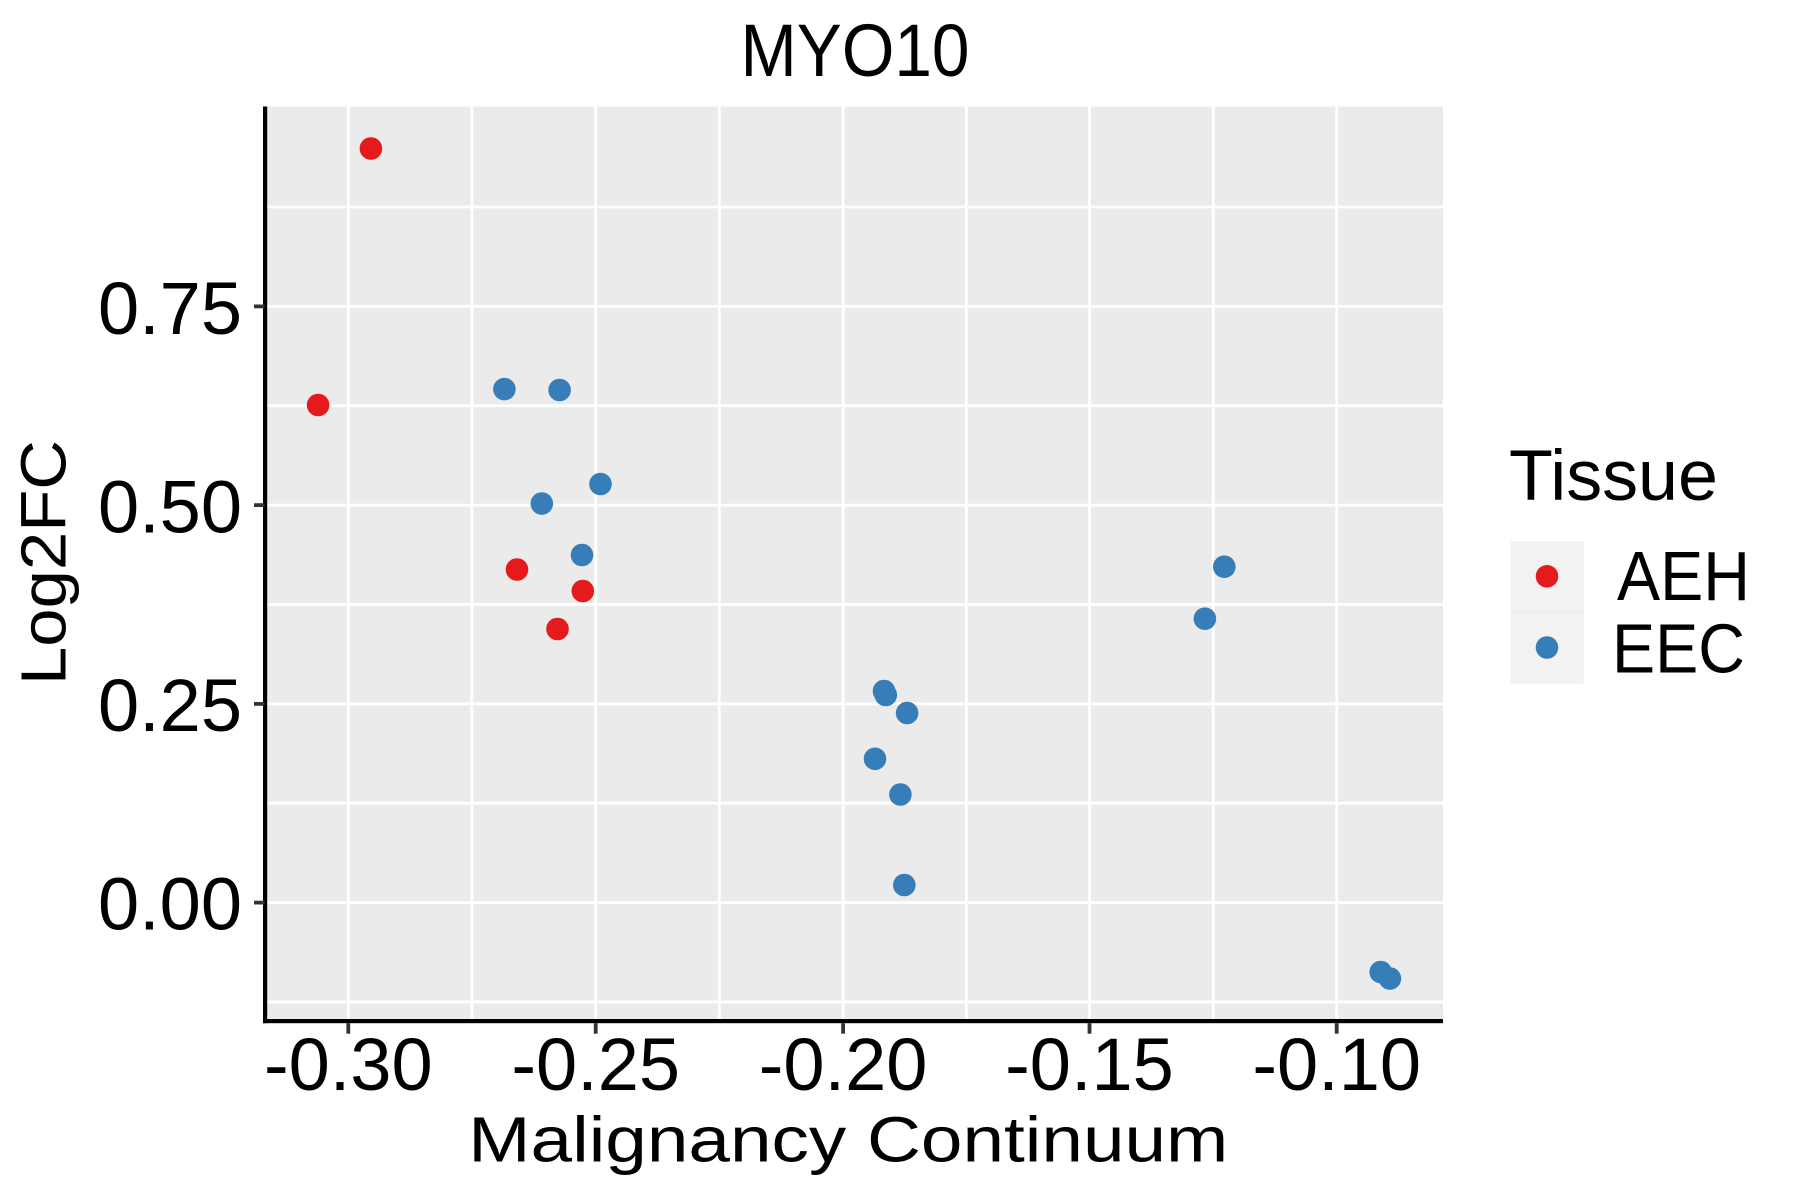 This screenshot has height=1200, width=1800. Describe the element at coordinates (848, 1140) in the screenshot. I see `svg-text: Malignancy Continuum` at that location.